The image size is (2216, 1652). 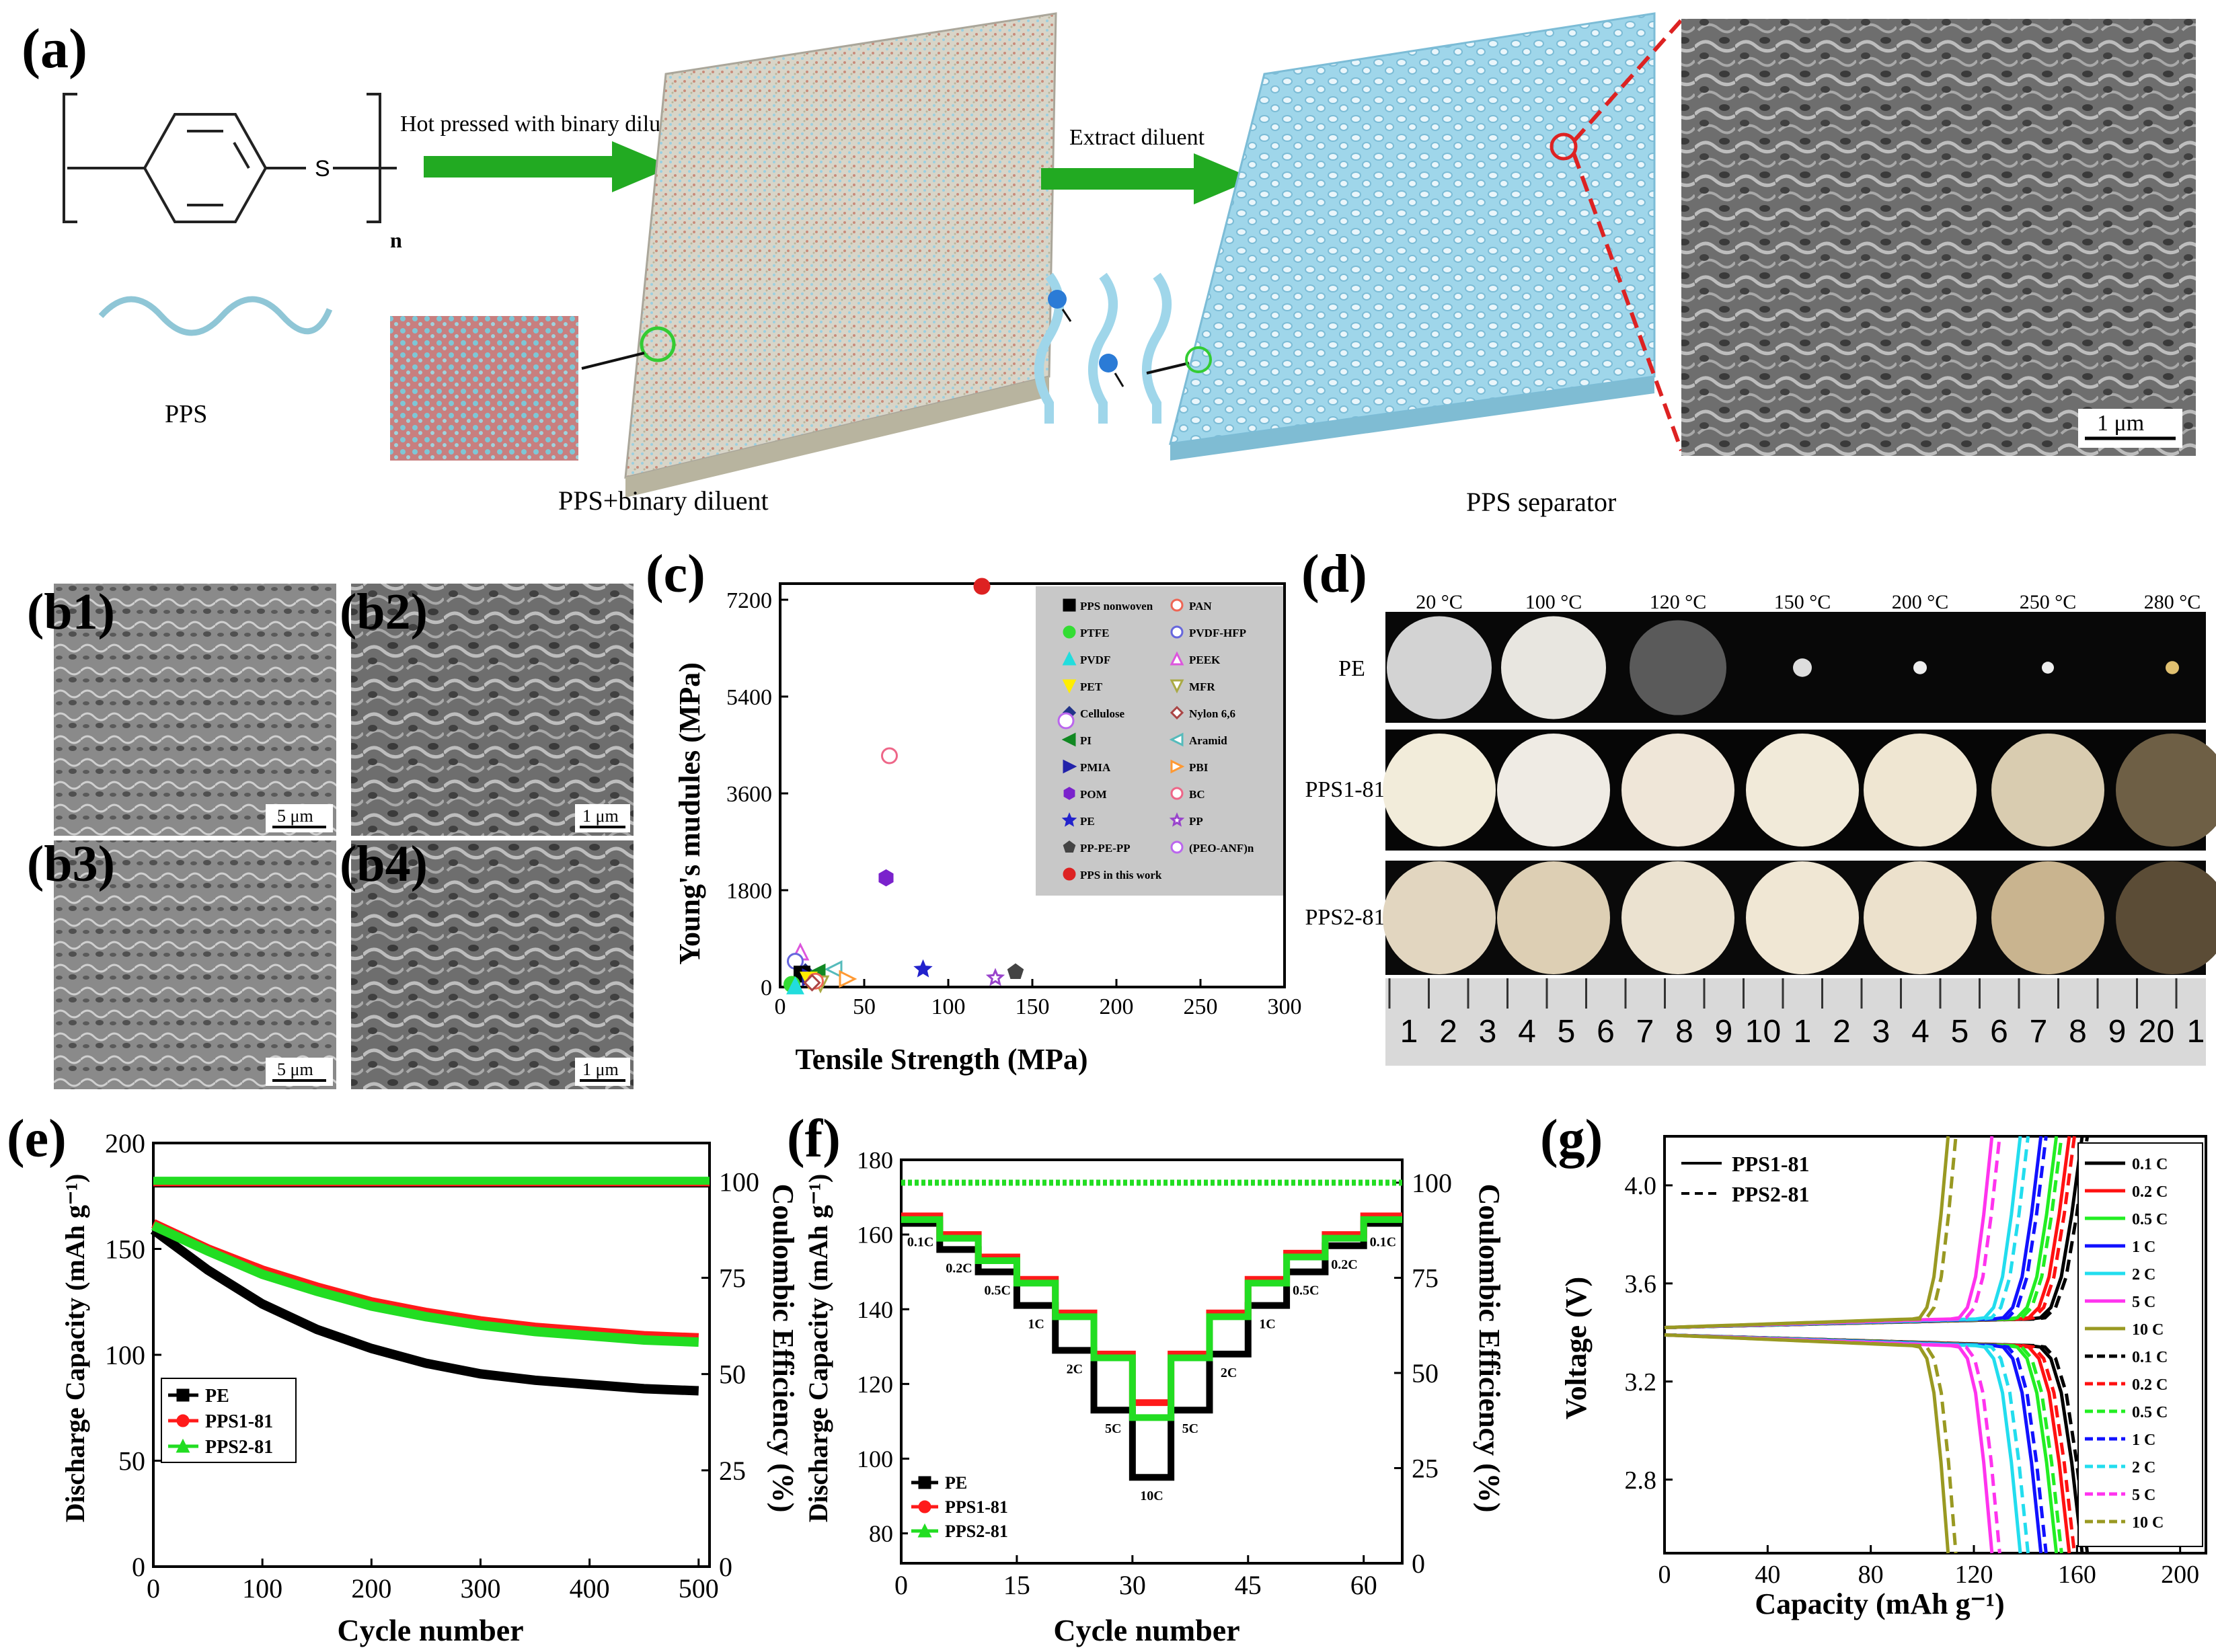 I want to click on legend-label: BC, so click(x=1197, y=794).